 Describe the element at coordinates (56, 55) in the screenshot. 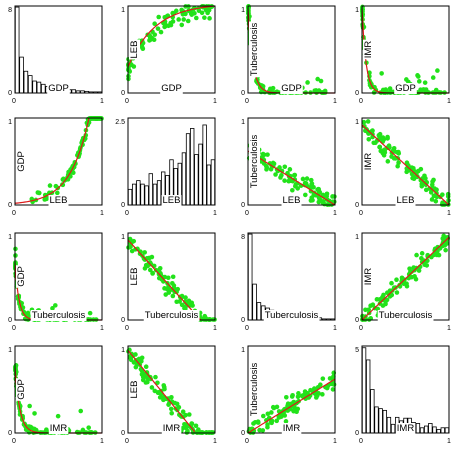

I see `panel-r0-c0: 0 8 0 1 GDP` at that location.